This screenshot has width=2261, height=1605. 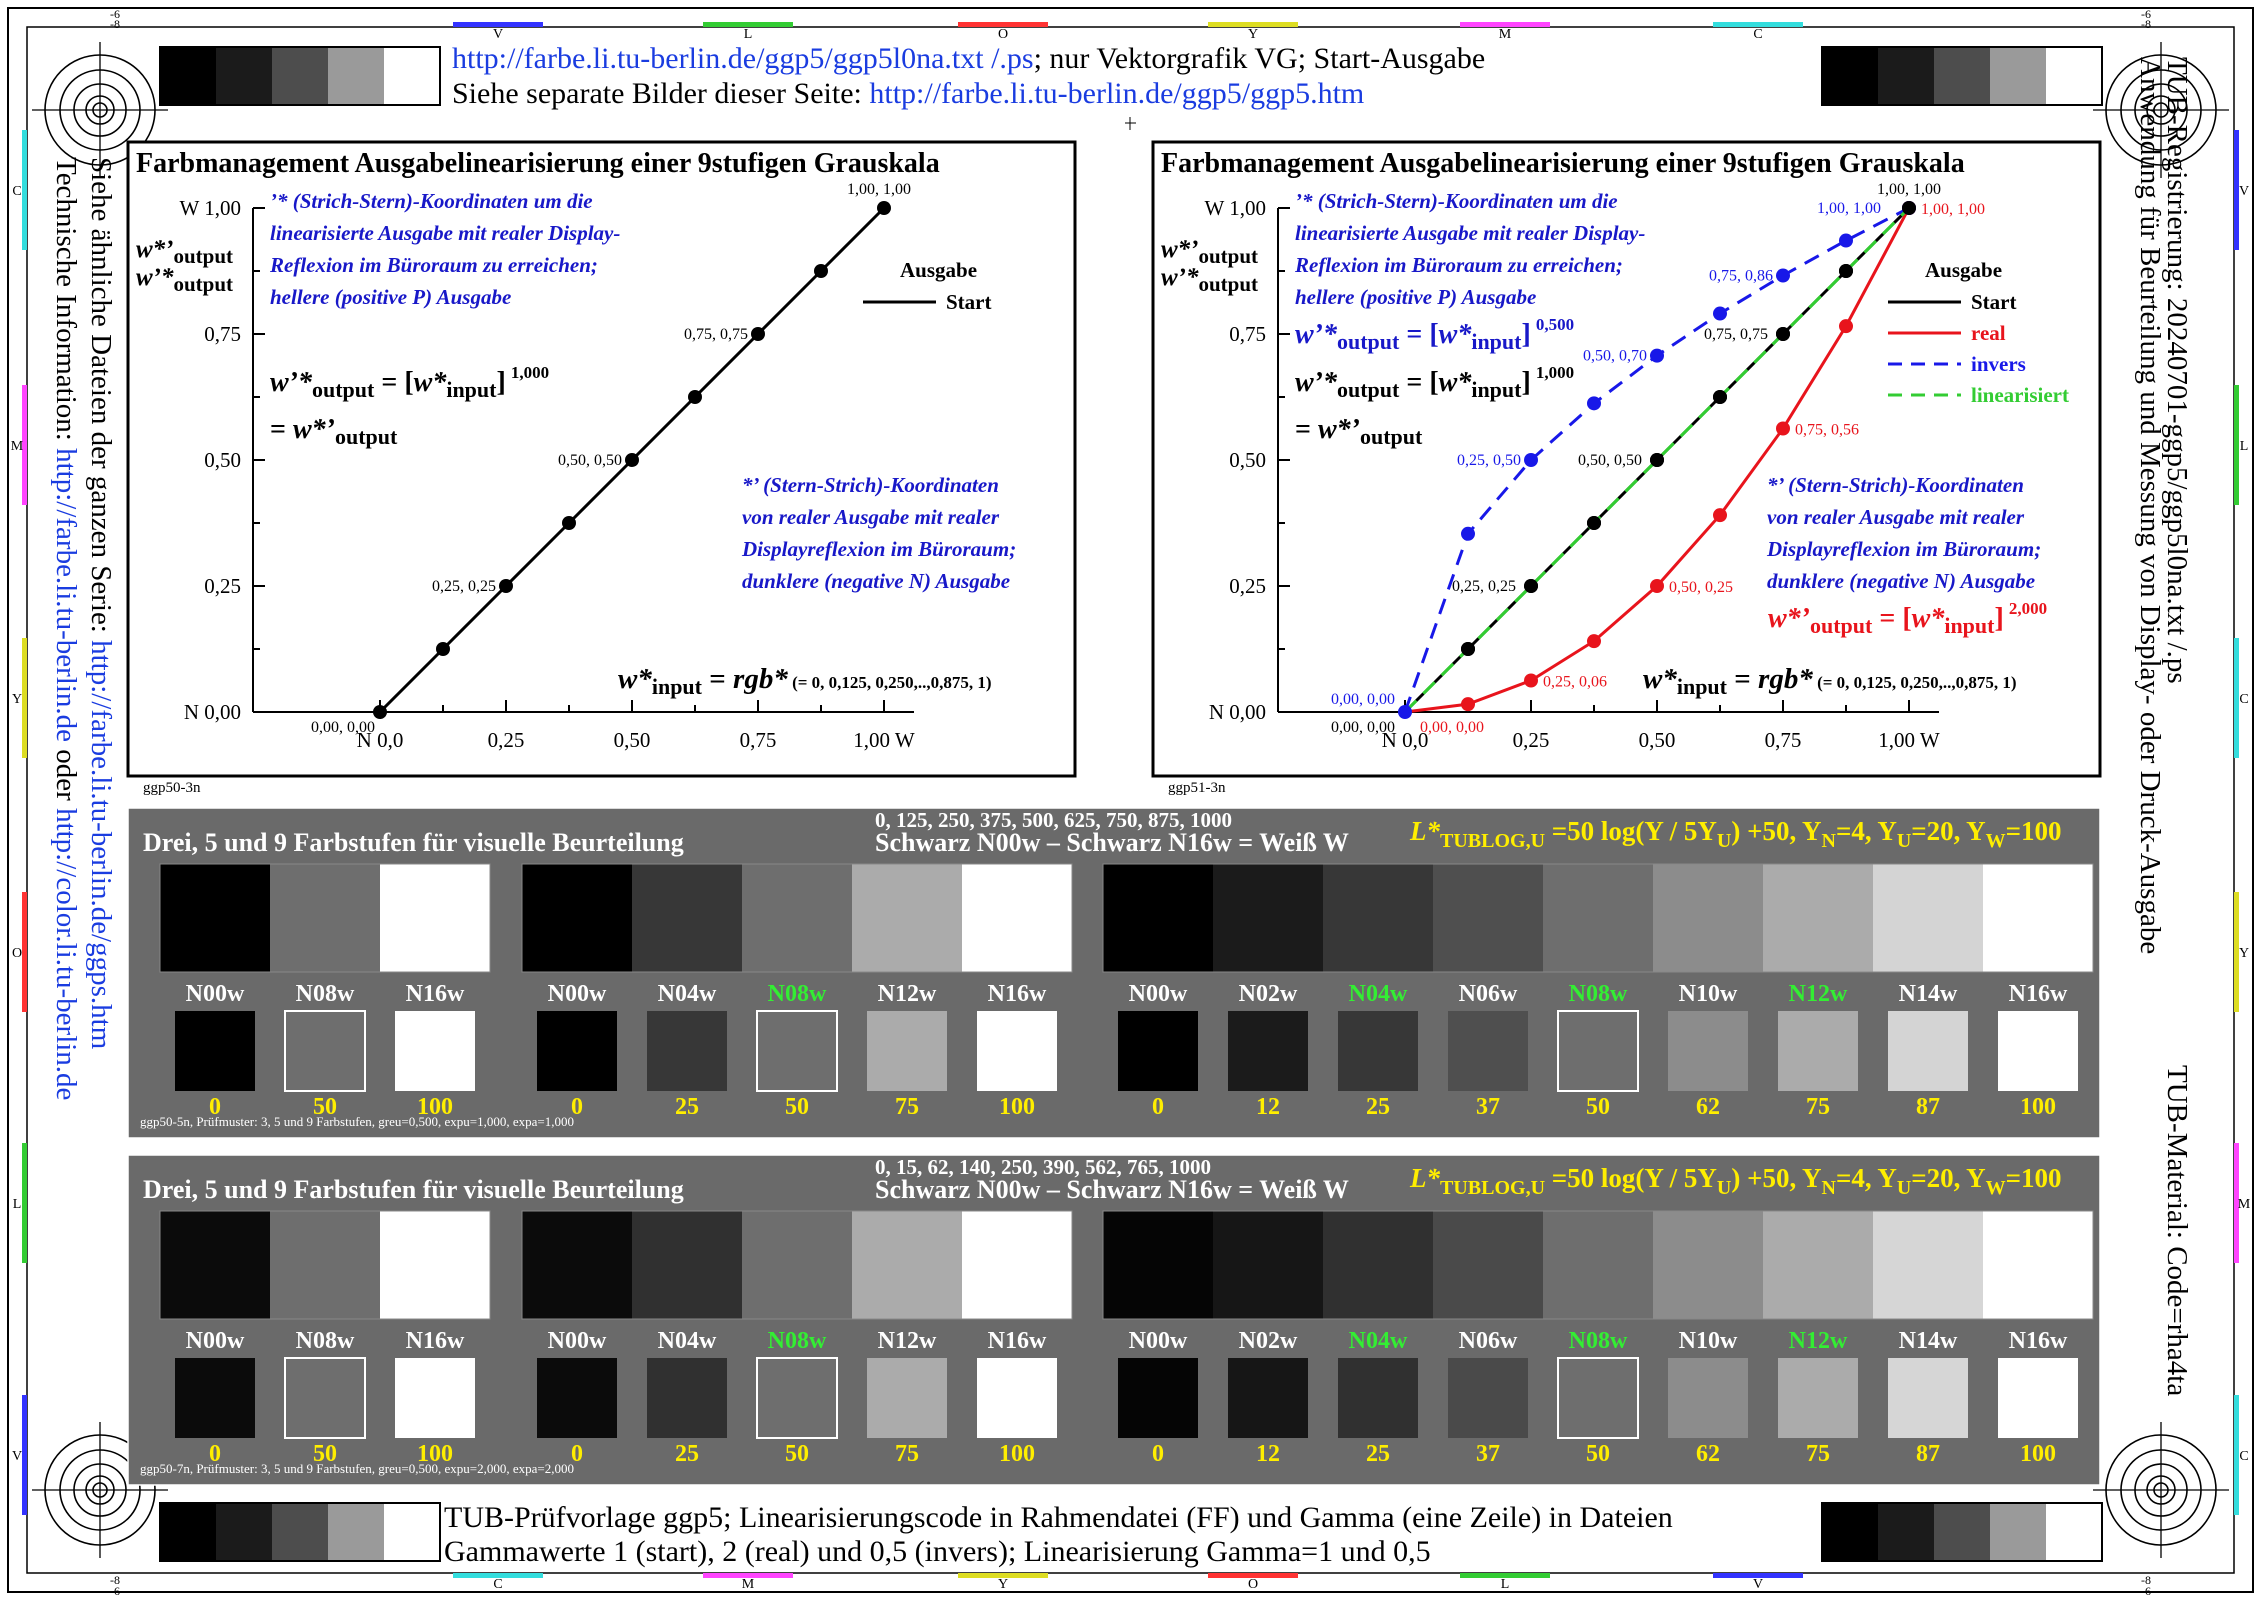 What do you see at coordinates (325, 994) in the screenshot?
I see `group3-swatch-name: N08w` at bounding box center [325, 994].